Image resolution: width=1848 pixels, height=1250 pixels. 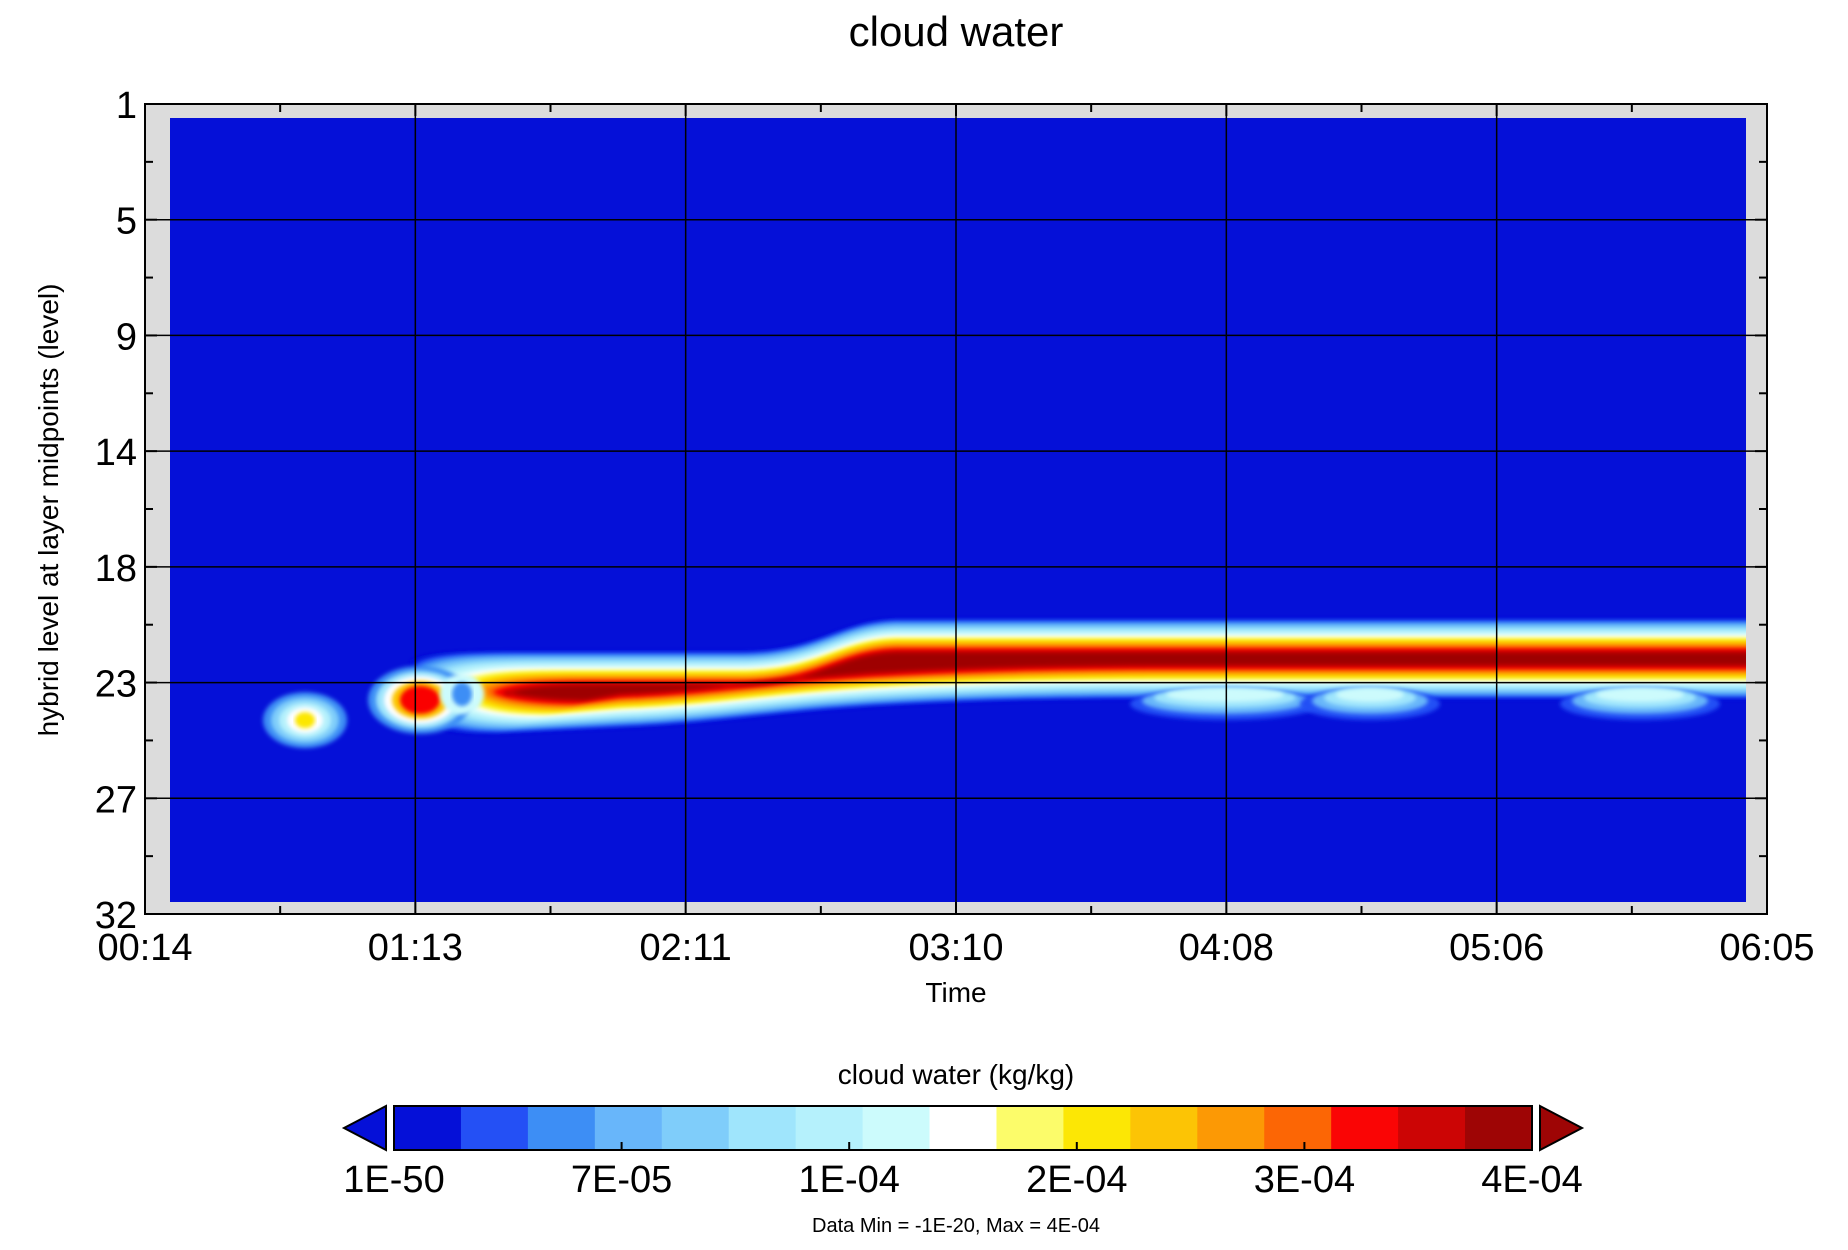 What do you see at coordinates (415, 948) in the screenshot?
I see `x-tick-label: 01:13` at bounding box center [415, 948].